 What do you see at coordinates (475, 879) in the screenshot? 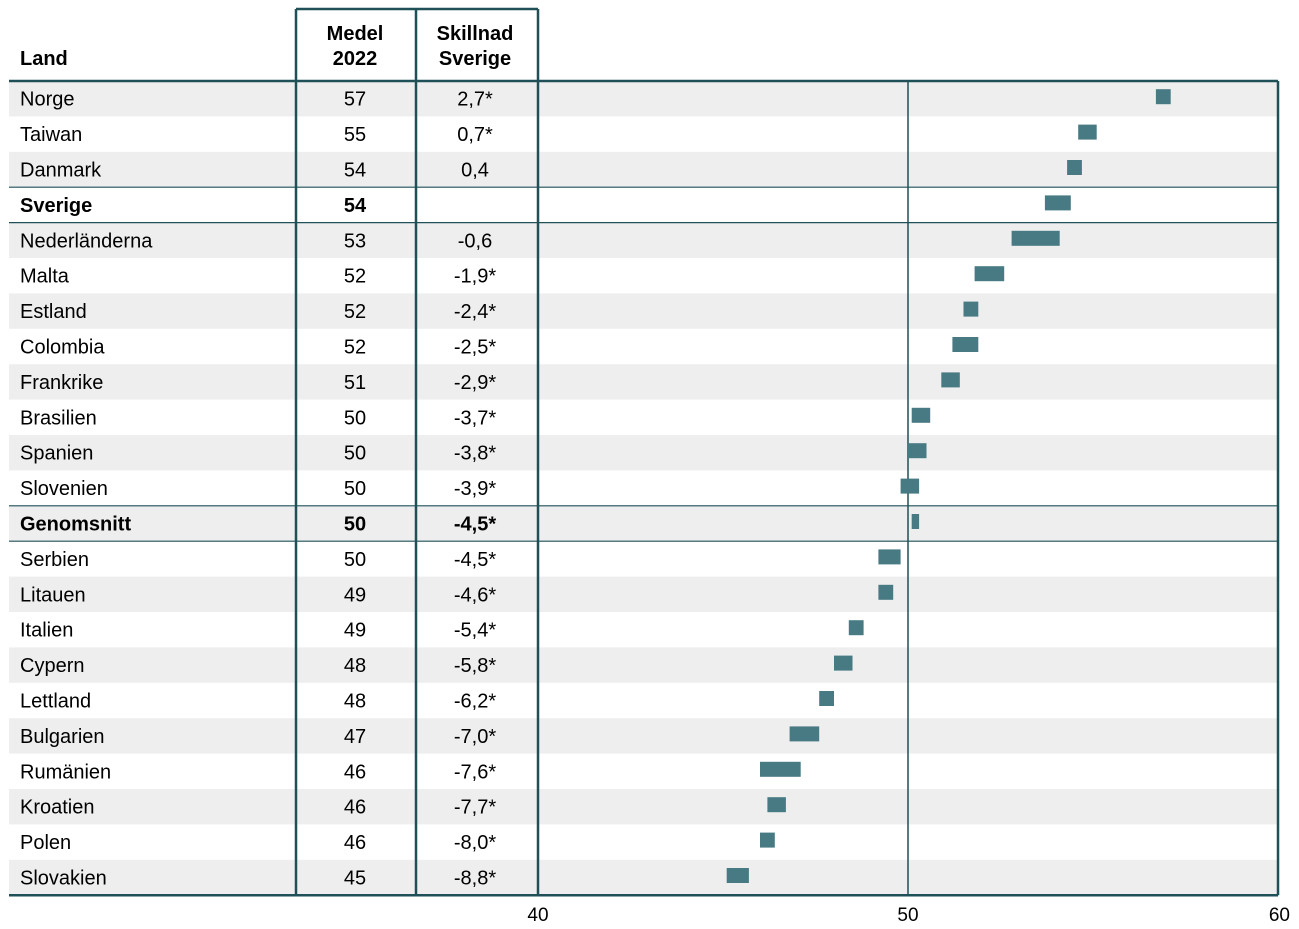
I see `diff-value: -8,8*` at bounding box center [475, 879].